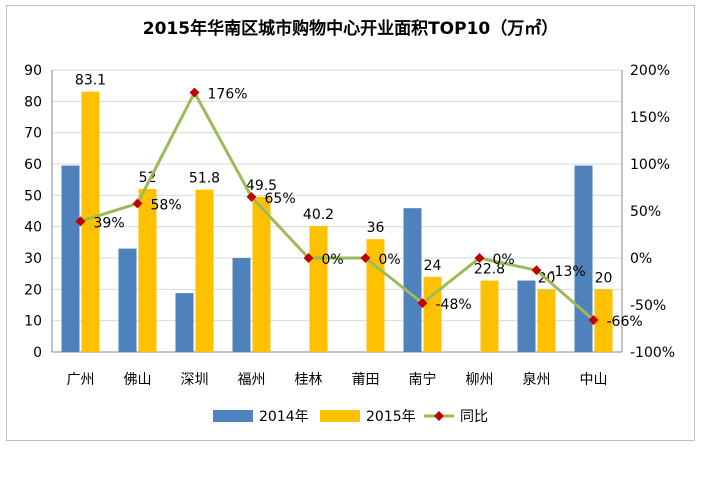 This screenshot has width=701, height=477. What do you see at coordinates (261, 186) in the screenshot?
I see `bar-2015-label: 49.5` at bounding box center [261, 186].